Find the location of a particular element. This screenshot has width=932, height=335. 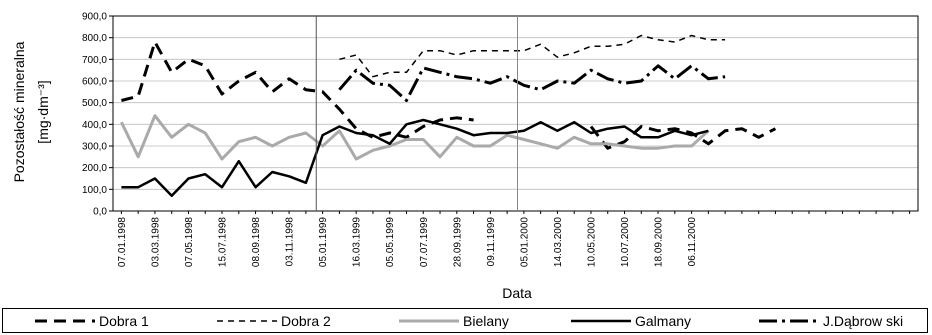

legend-item-jdabrowski: J.Dąbrow ski is located at coordinates (830, 321).